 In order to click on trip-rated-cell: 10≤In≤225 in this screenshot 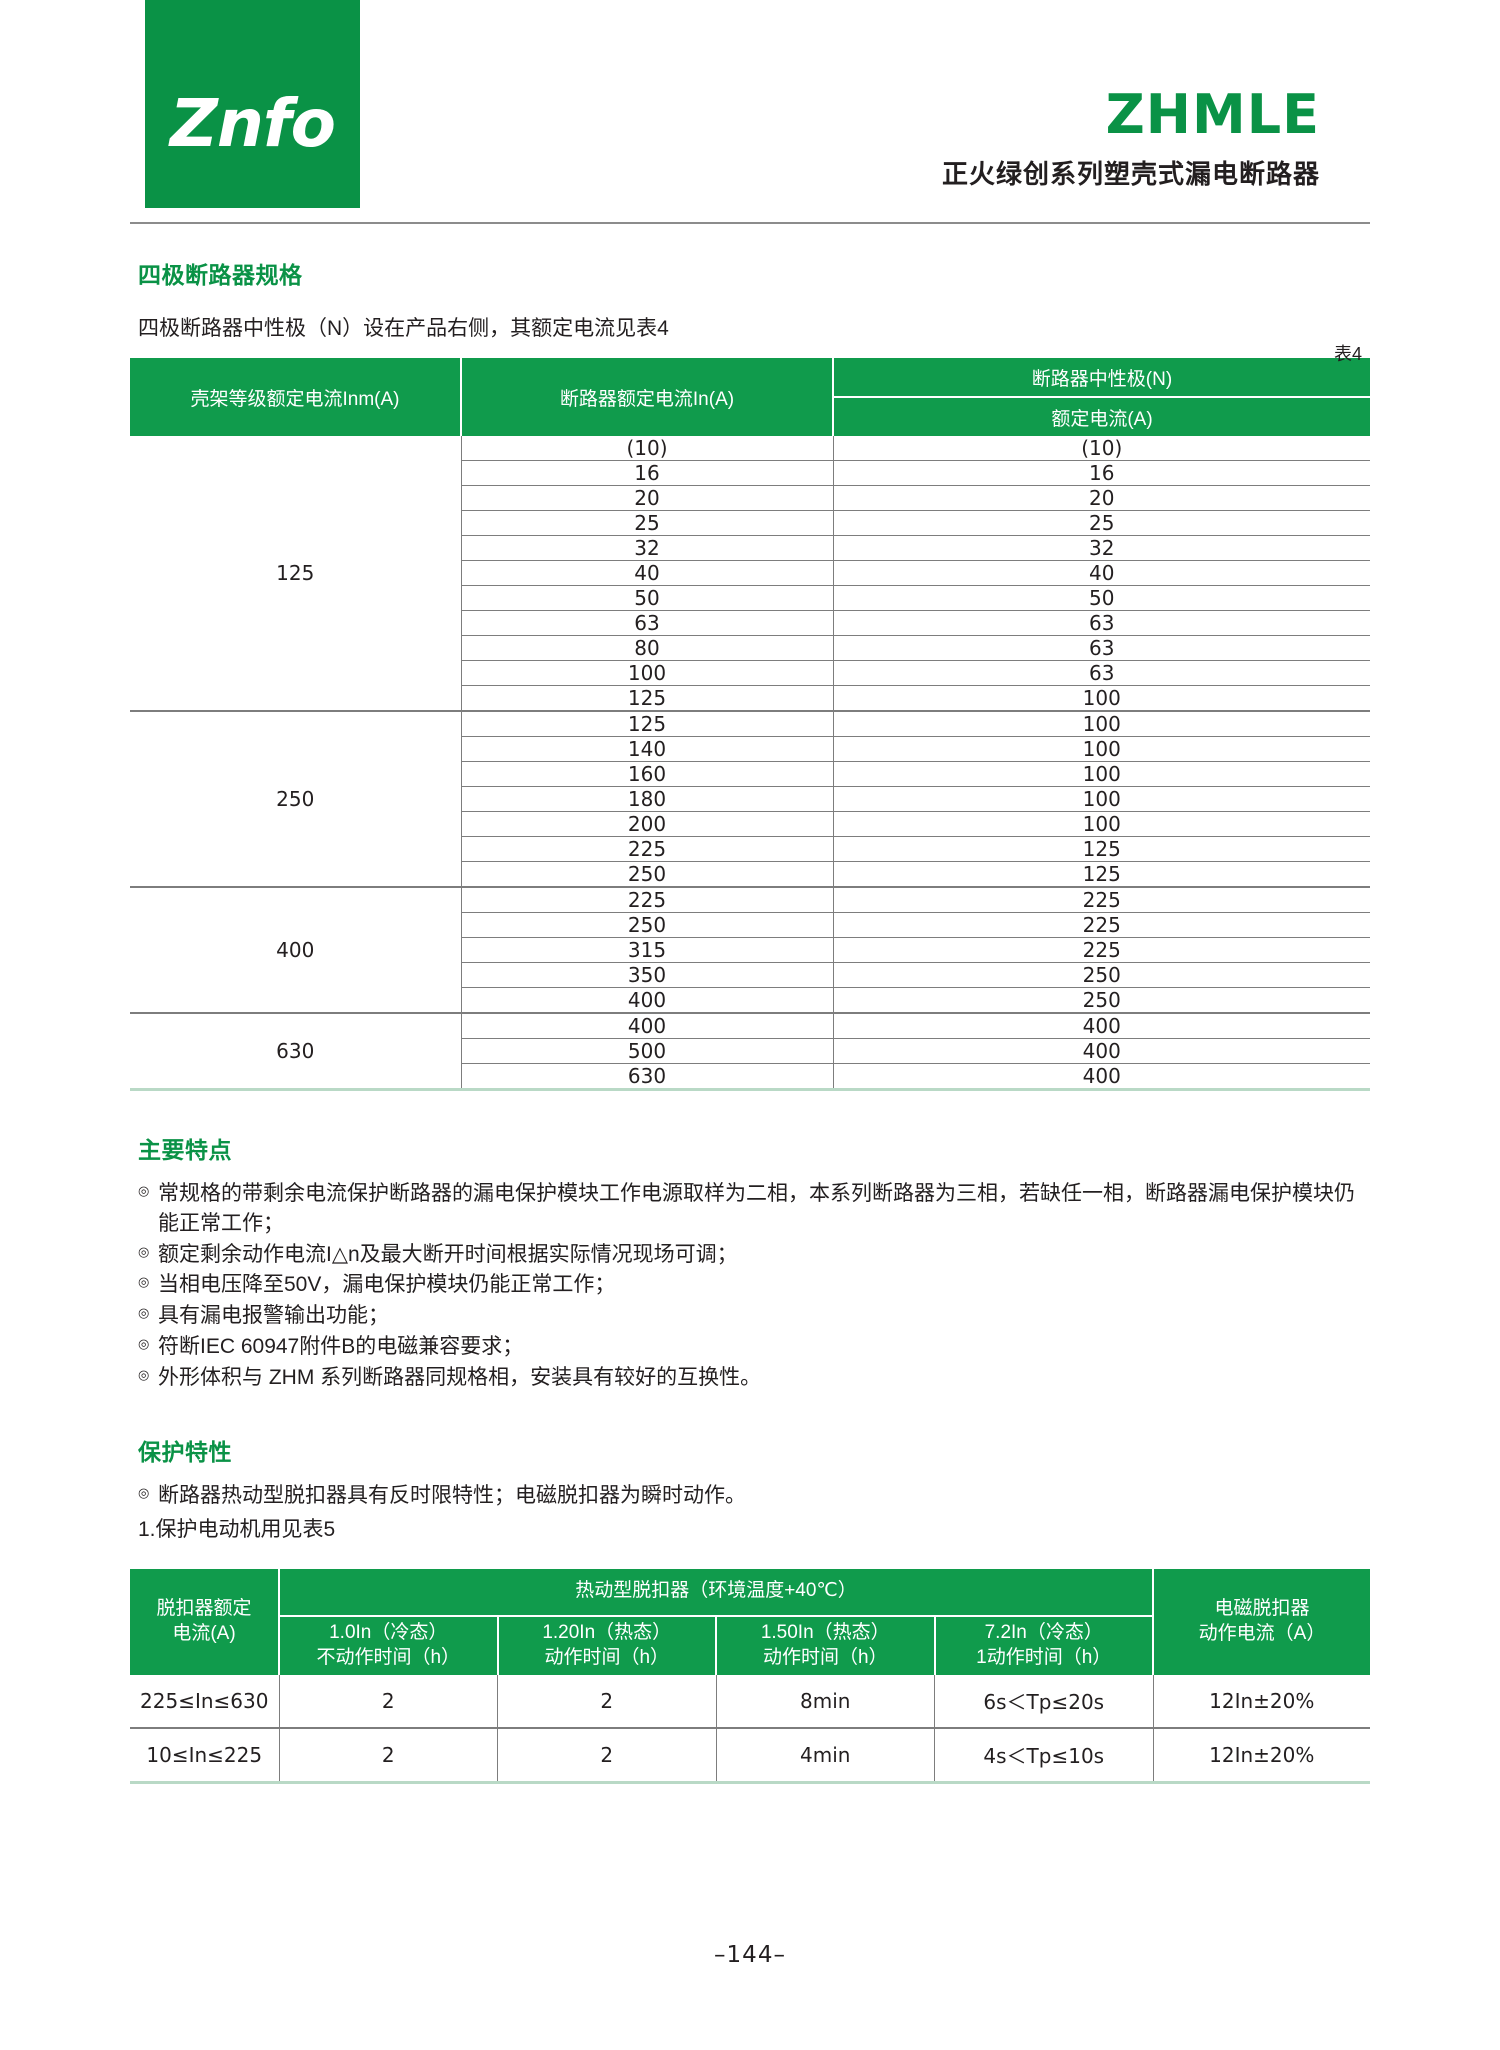, I will do `click(205, 1755)`.